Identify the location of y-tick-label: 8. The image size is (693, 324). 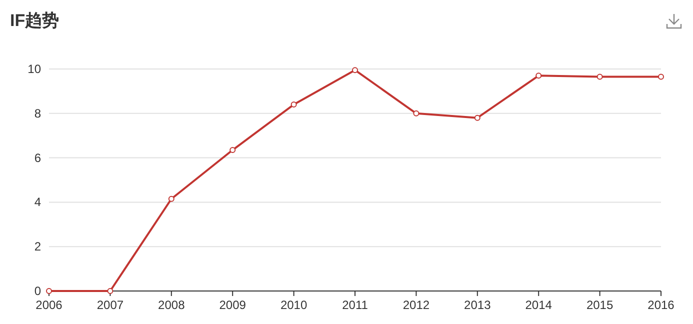
(38, 113).